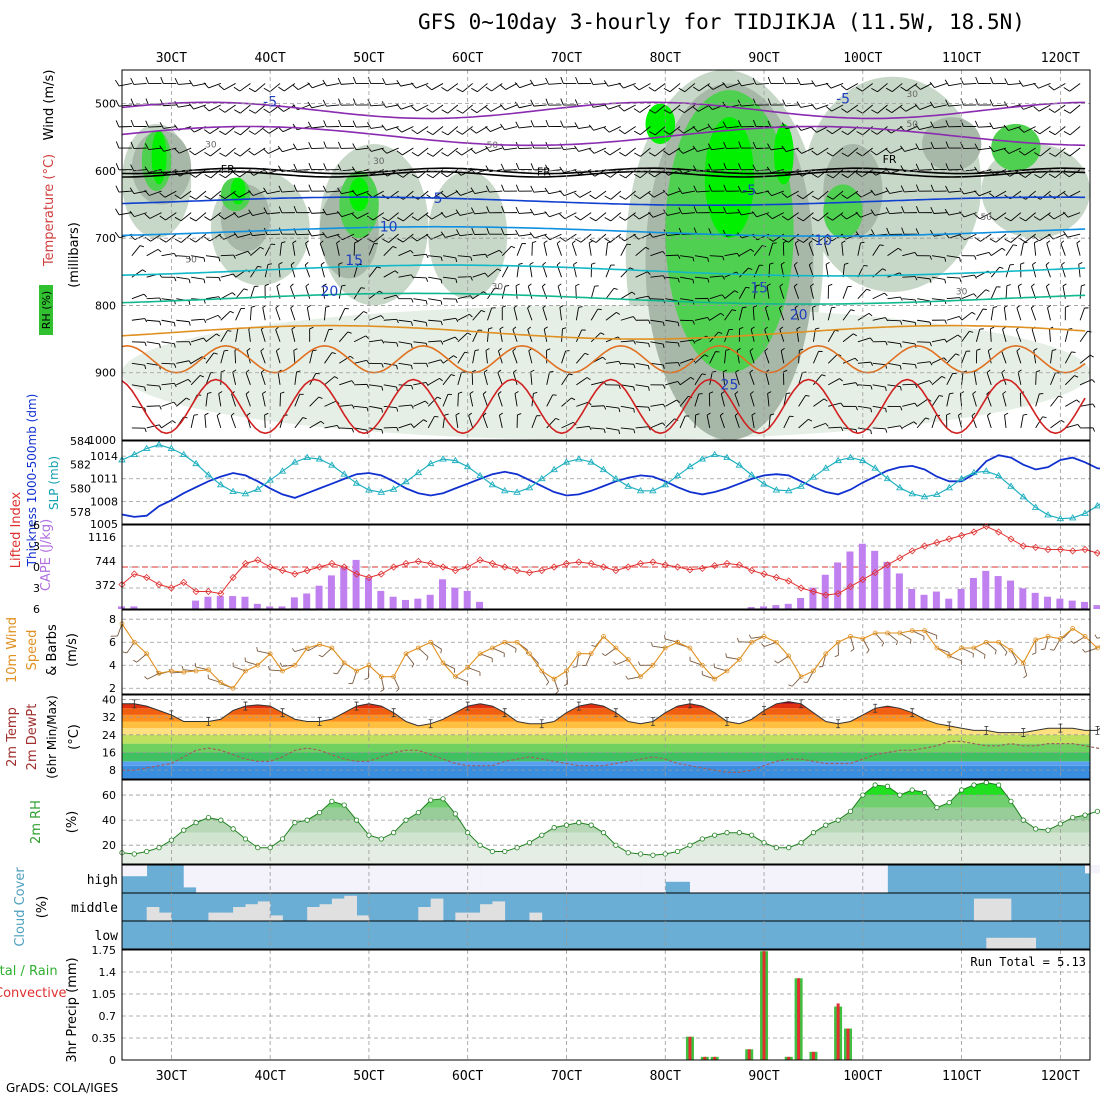 The image size is (1100, 1100). Describe the element at coordinates (566, 1076) in the screenshot. I see `x-tick-label-bottom: 7OCT` at that location.